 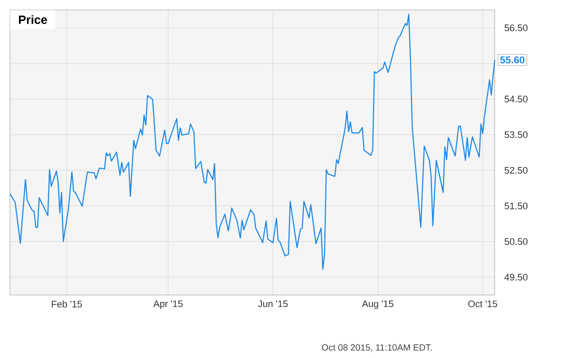 I want to click on x-tick-label: Aug '15, so click(x=378, y=304).